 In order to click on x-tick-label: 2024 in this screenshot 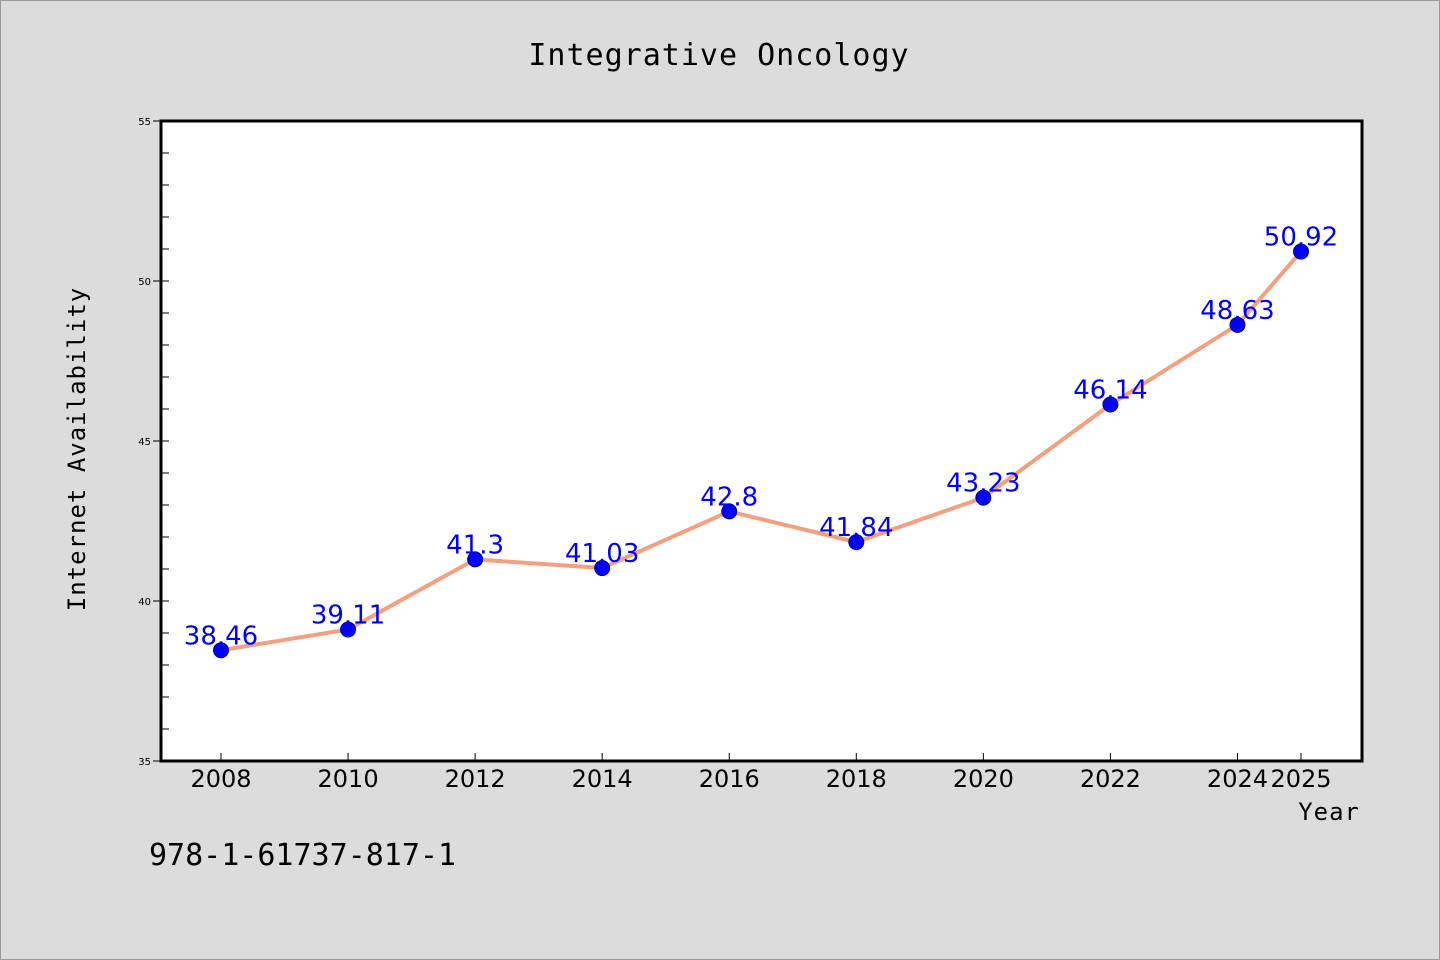, I will do `click(1237, 779)`.